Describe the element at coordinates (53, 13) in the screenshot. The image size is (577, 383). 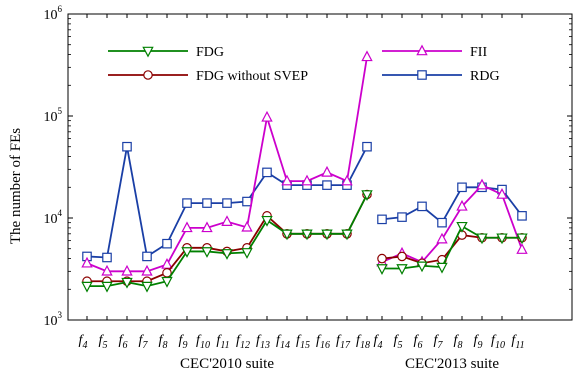
I see `y-tick-label: 10⁶` at that location.